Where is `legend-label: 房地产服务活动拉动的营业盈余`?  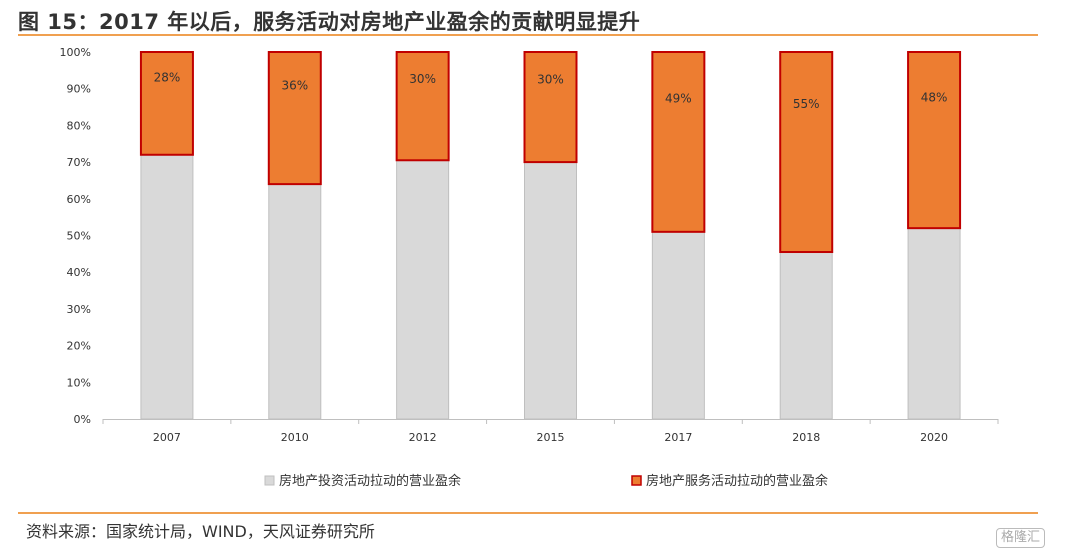
legend-label: 房地产服务活动拉动的营业盈余 is located at coordinates (737, 481).